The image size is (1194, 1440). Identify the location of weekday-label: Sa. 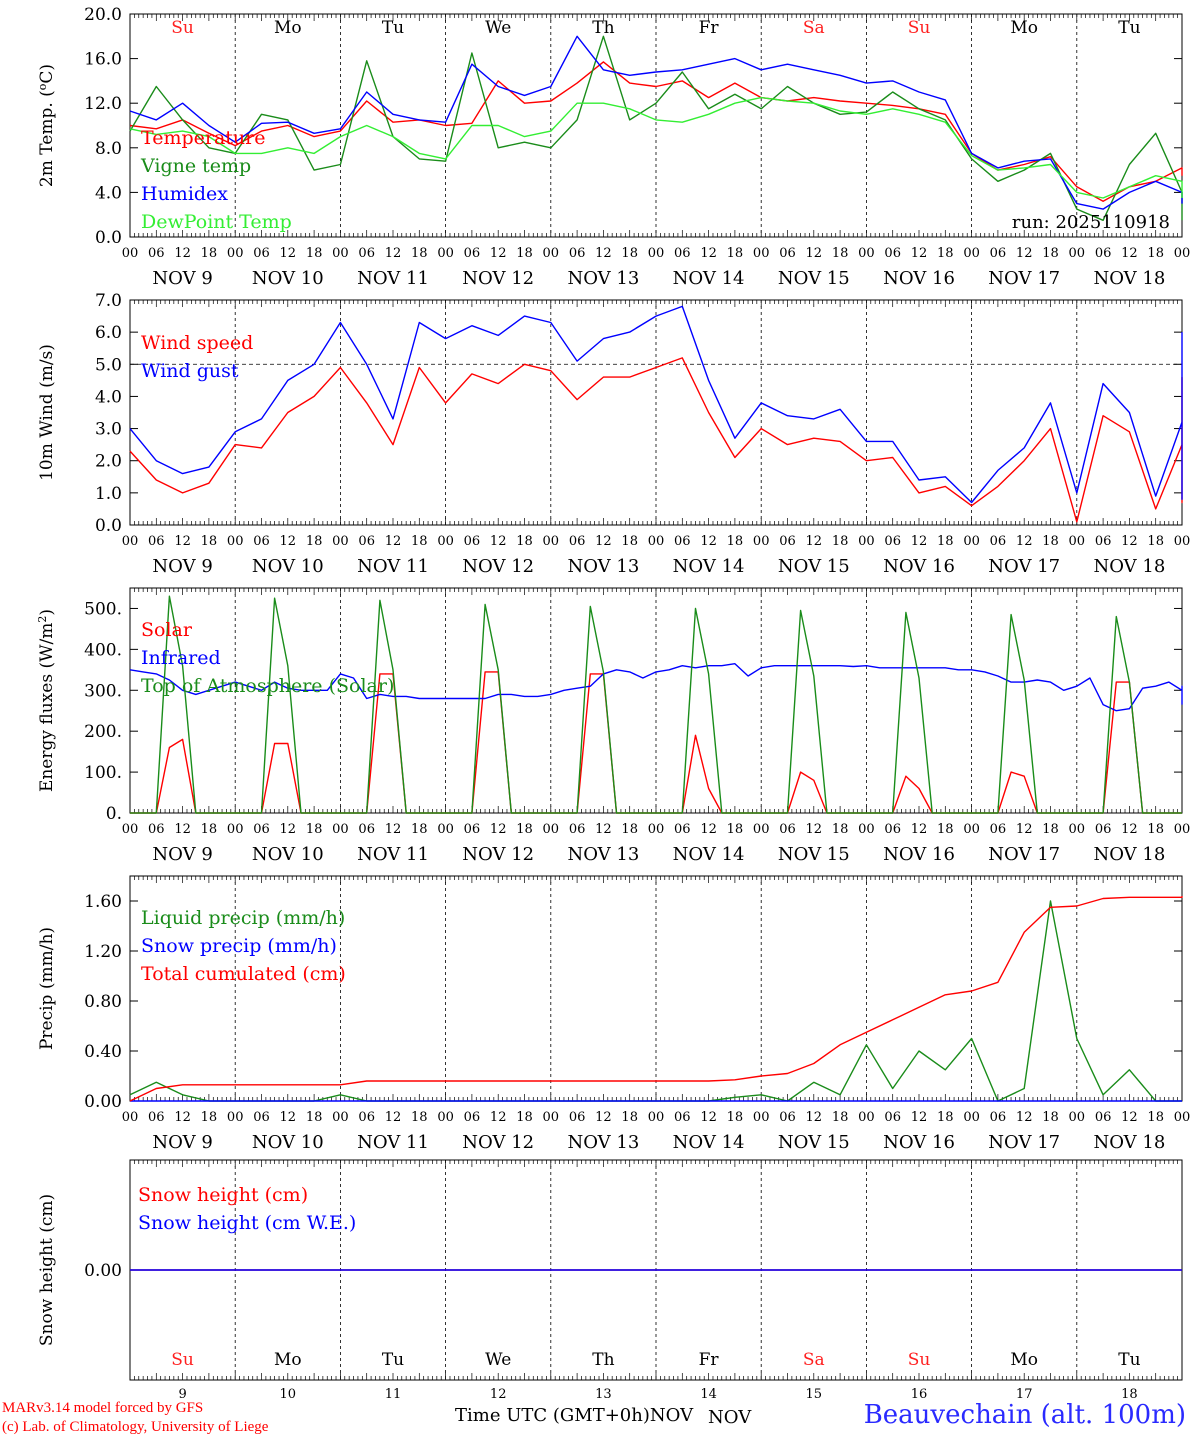
(814, 1360).